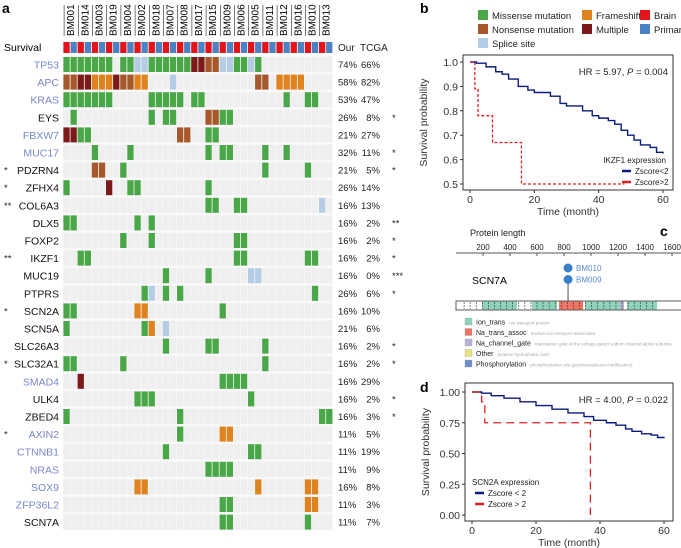  Describe the element at coordinates (394, 417) in the screenshot. I see `right-significance: *` at that location.